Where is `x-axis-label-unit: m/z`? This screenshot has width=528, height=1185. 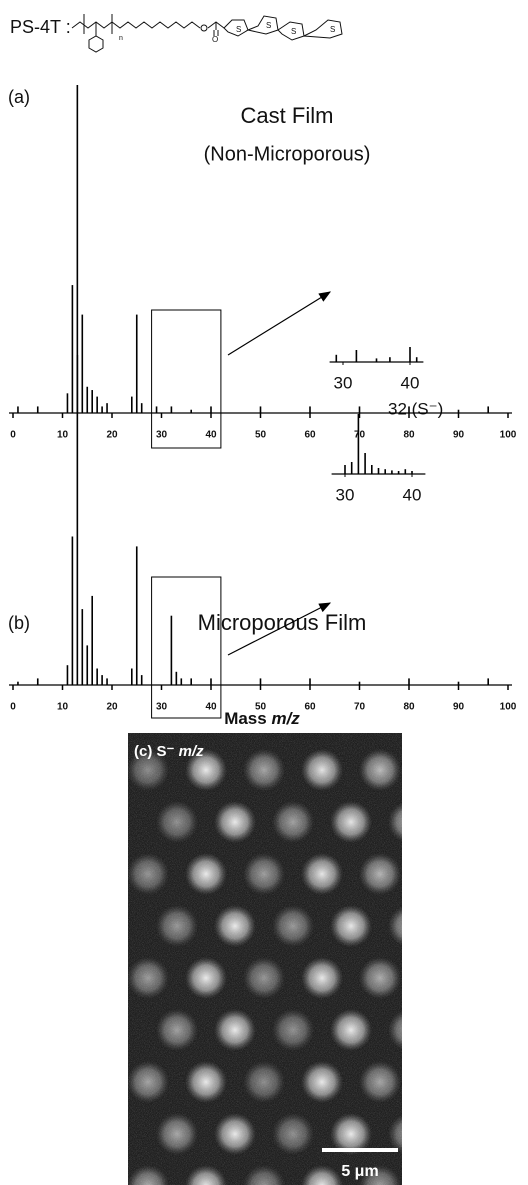
x-axis-label-unit: m/z is located at coordinates (285, 718).